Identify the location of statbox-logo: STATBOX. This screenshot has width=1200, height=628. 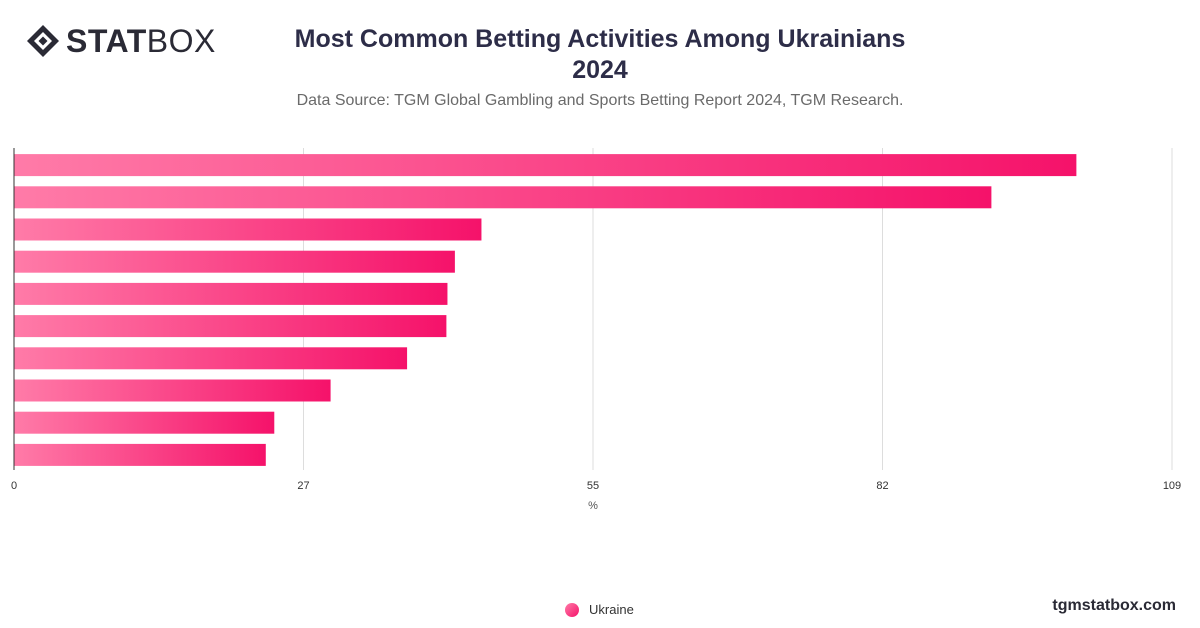
(121, 41).